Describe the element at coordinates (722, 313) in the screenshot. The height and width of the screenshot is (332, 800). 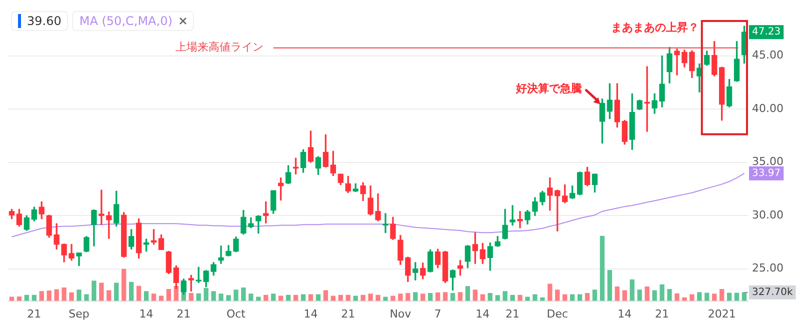
I see `x-tick-label: 2021` at that location.